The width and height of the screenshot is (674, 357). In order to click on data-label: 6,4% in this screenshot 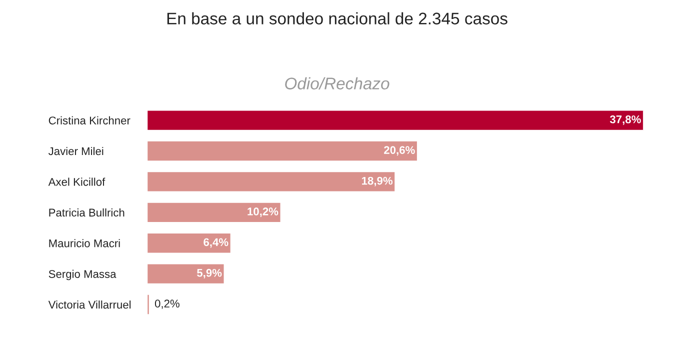, I will do `click(216, 243)`.